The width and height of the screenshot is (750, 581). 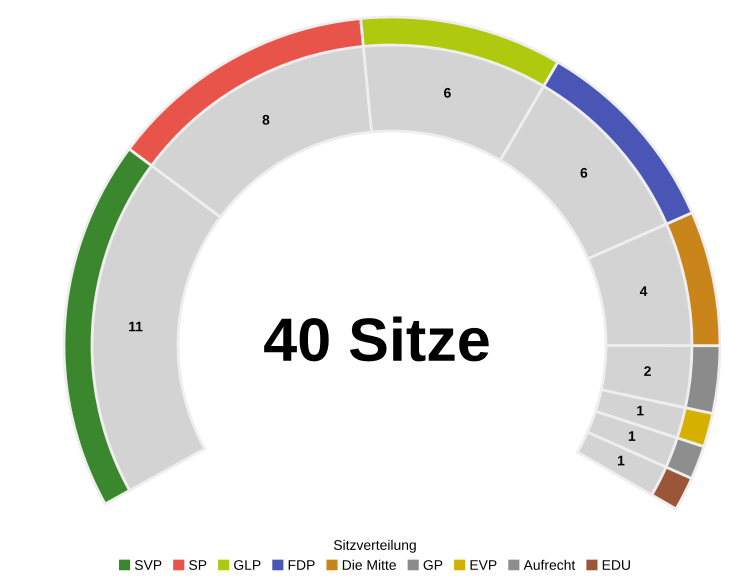 I want to click on legend-label: GP, so click(x=433, y=565).